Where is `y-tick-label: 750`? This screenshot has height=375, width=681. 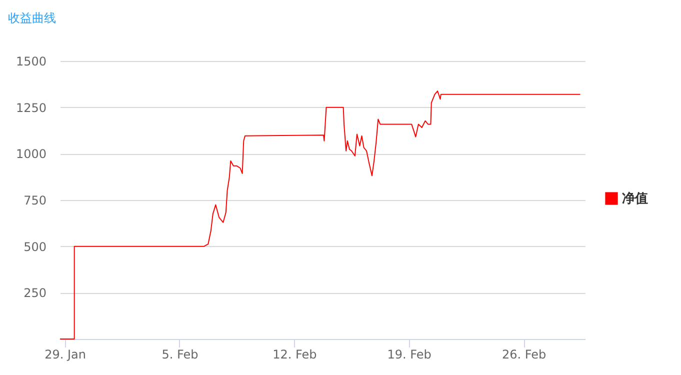
y-tick-label: 750 is located at coordinates (35, 201).